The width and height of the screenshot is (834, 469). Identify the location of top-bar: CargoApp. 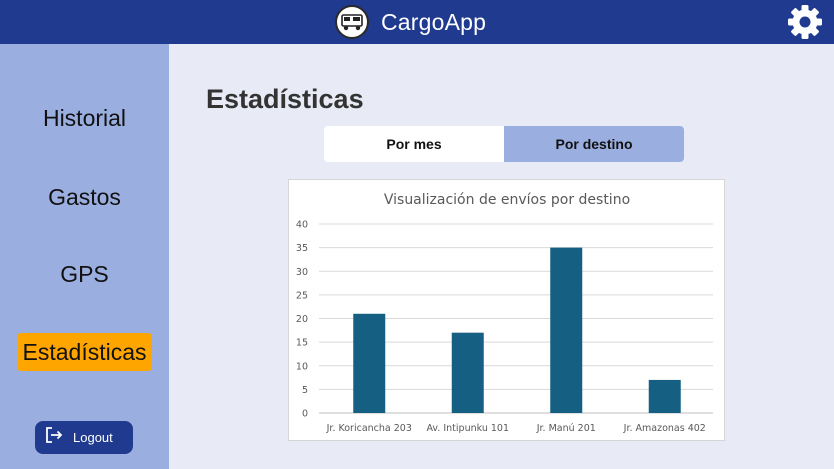
(417, 22).